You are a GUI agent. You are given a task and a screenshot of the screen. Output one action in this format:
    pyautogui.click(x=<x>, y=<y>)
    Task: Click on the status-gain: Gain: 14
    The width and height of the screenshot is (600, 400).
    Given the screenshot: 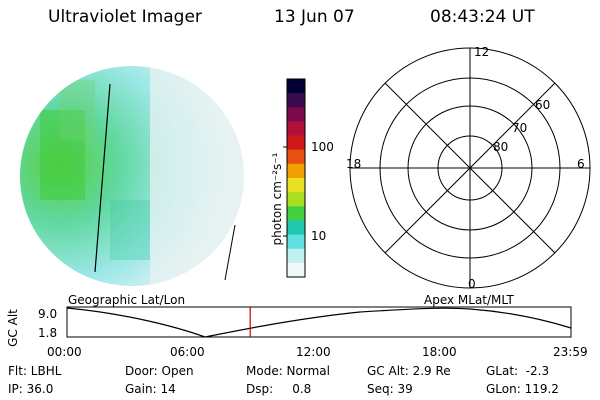 What is the action you would take?
    pyautogui.click(x=150, y=389)
    